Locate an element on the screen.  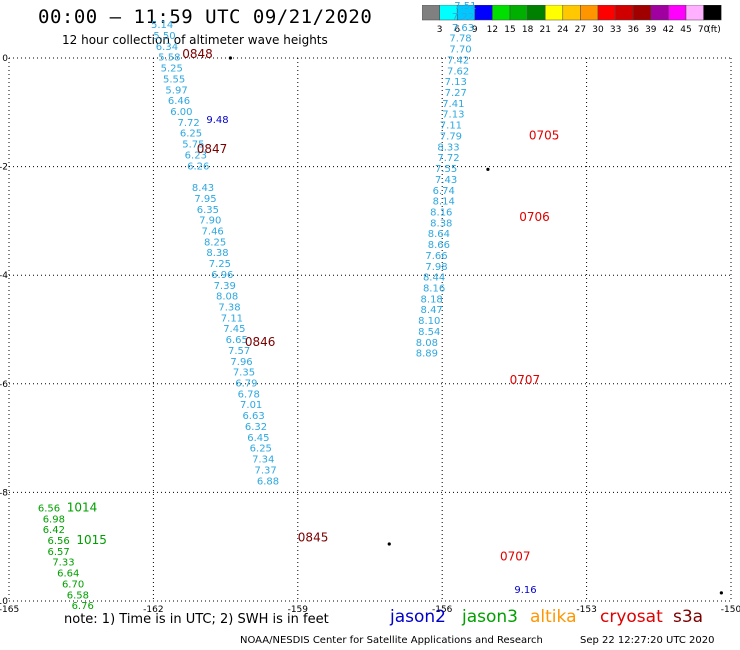
wave-height-label: 5.25 is located at coordinates (172, 69).